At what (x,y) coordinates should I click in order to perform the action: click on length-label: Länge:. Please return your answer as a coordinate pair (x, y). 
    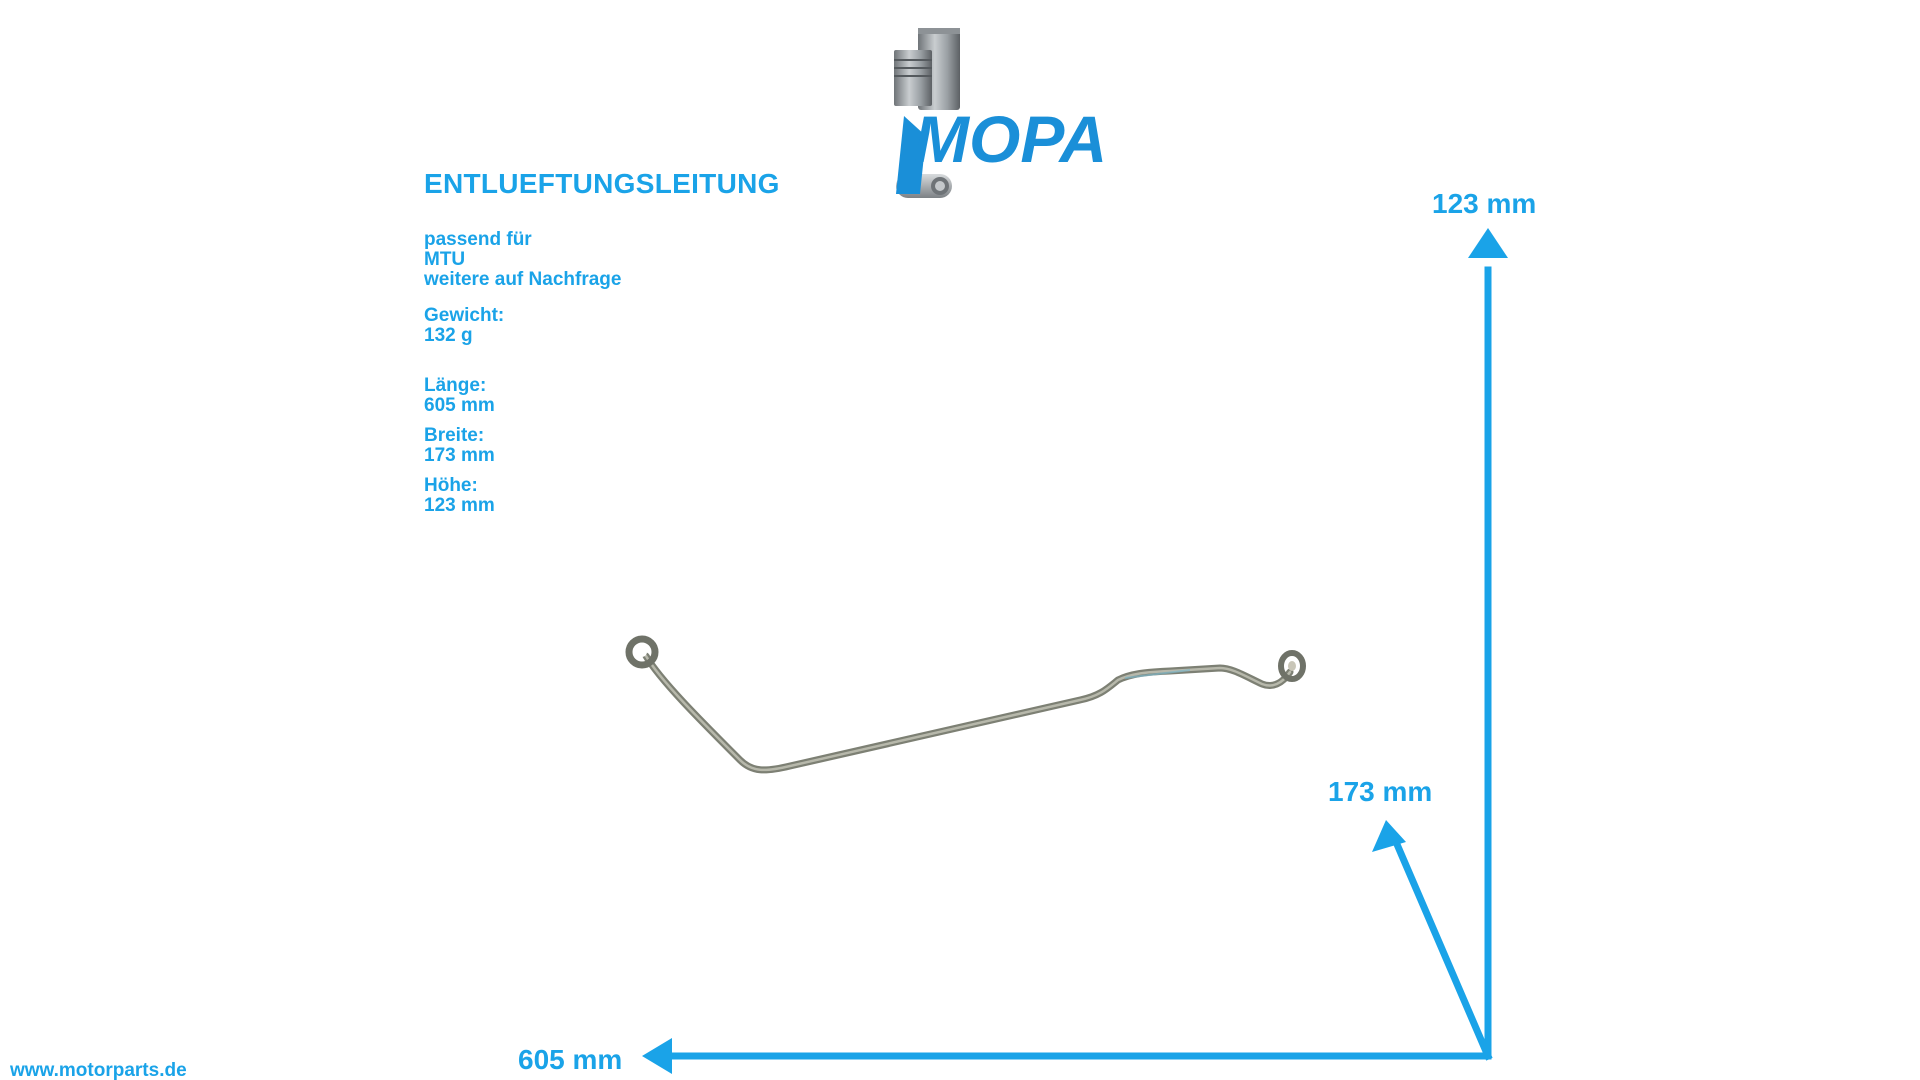
    Looking at the image, I should click on (455, 385).